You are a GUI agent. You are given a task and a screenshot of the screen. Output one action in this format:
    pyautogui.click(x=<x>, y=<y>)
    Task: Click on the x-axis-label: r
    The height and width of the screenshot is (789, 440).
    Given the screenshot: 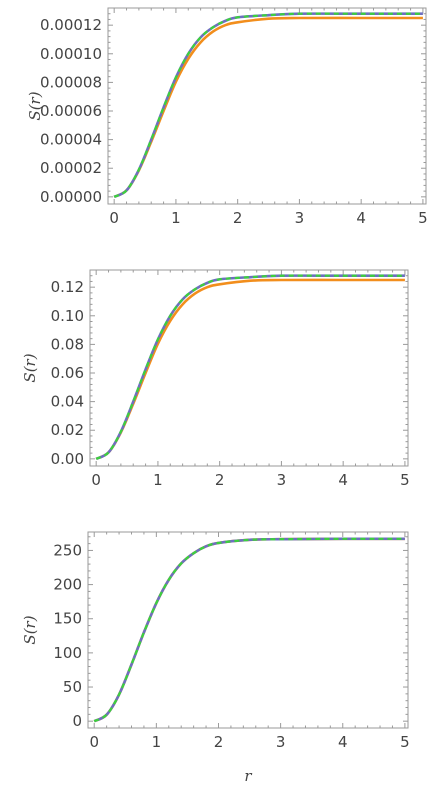 What is the action you would take?
    pyautogui.click(x=248, y=776)
    